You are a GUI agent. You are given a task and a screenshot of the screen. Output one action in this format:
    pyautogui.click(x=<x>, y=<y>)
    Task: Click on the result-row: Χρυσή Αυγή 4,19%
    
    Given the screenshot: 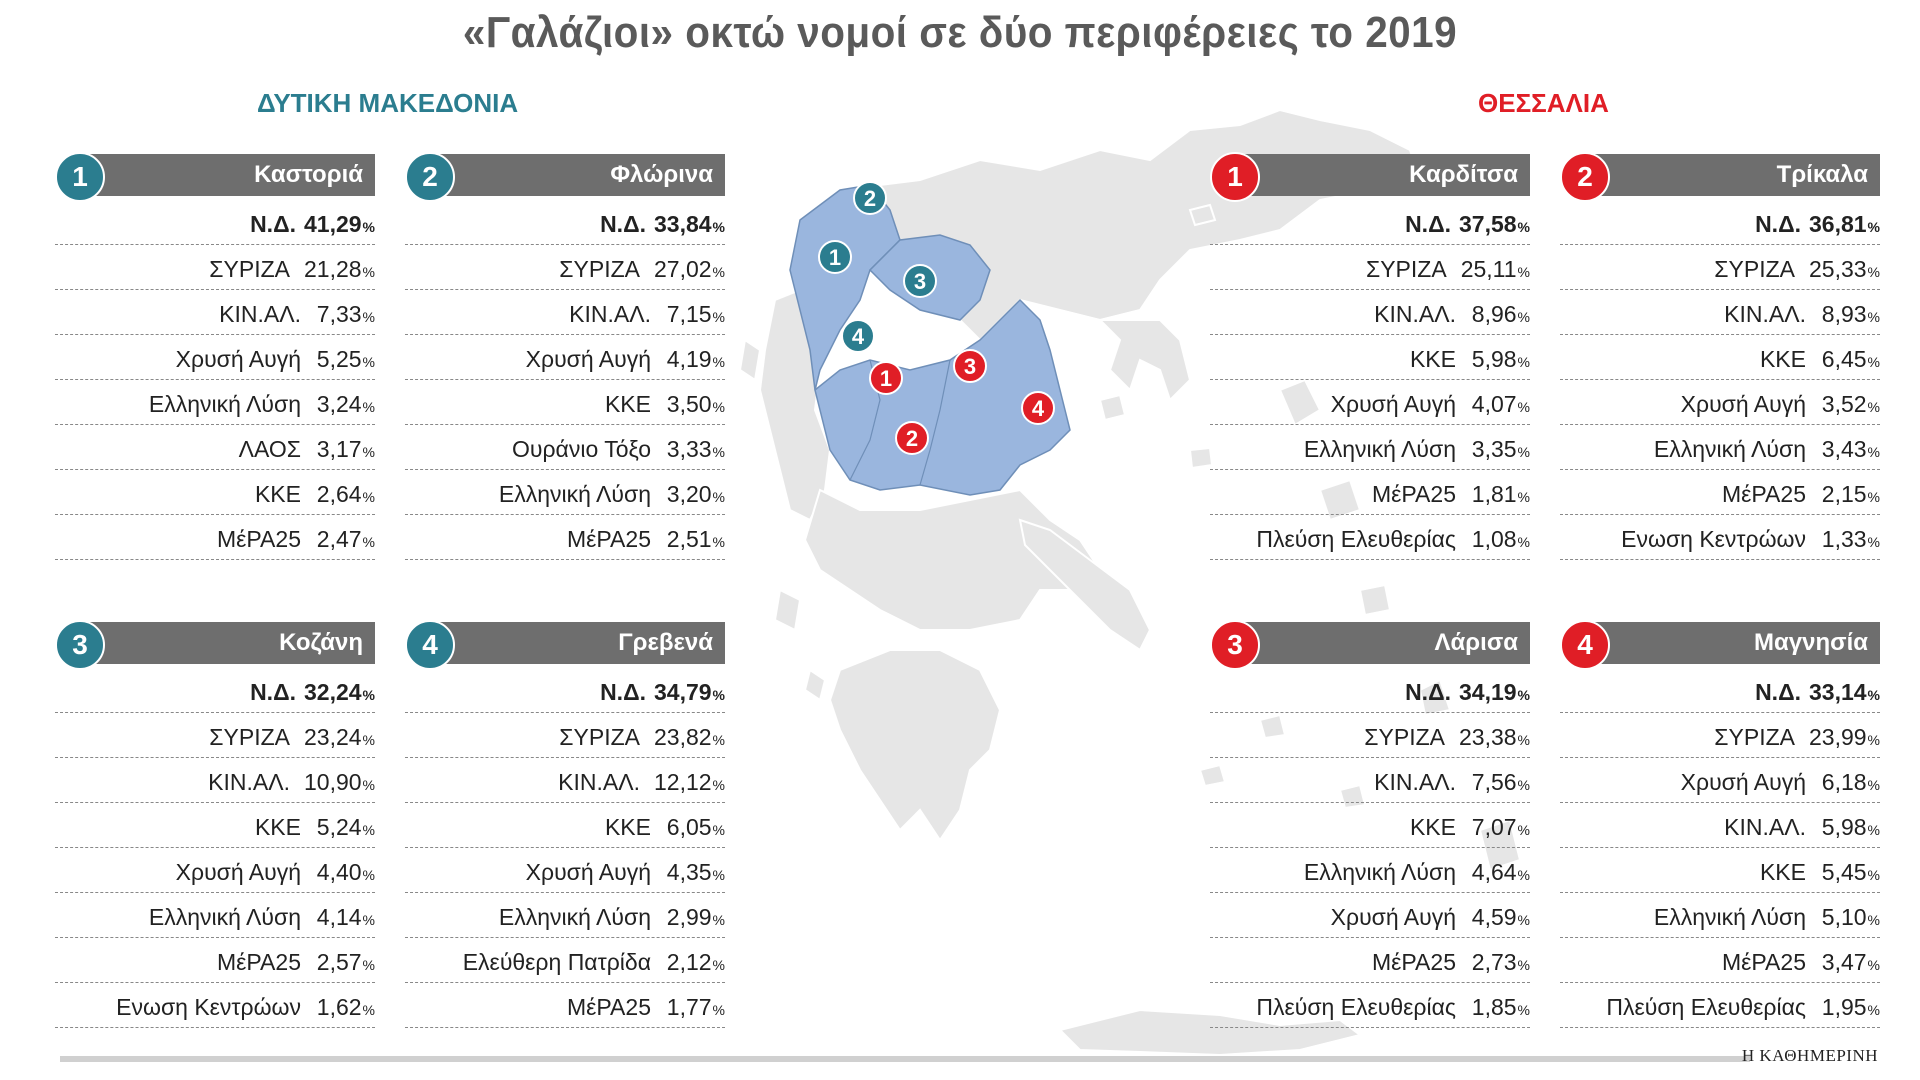 What is the action you would take?
    pyautogui.click(x=565, y=357)
    